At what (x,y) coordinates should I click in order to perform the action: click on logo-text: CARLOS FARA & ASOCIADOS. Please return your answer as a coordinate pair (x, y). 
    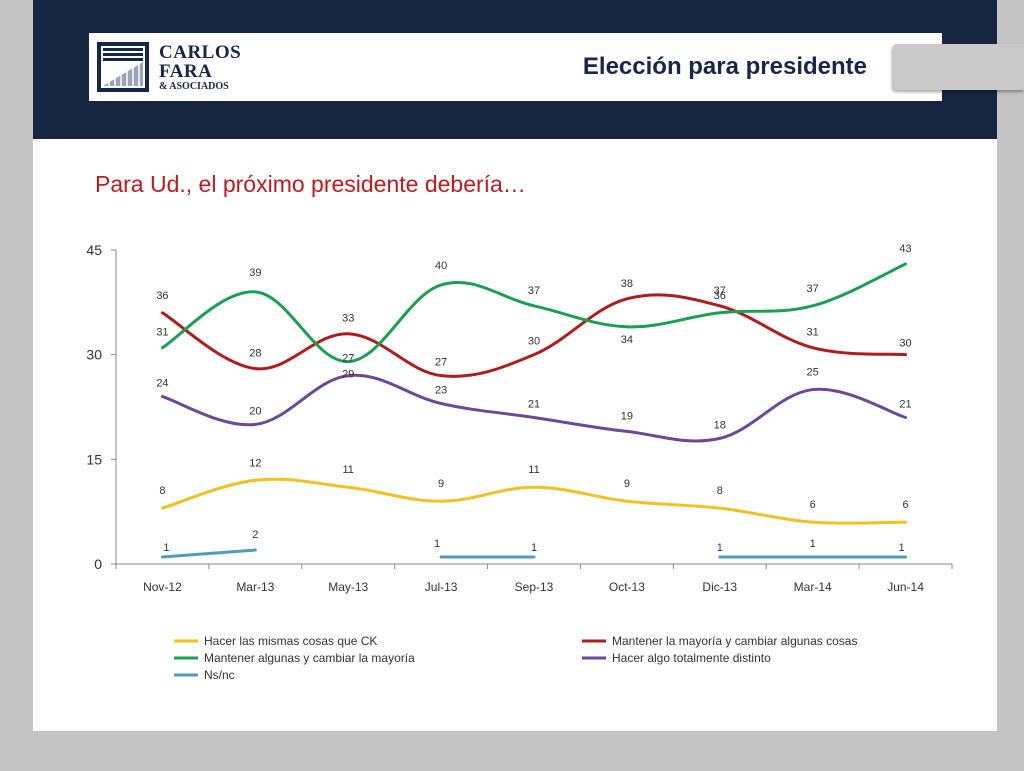
    Looking at the image, I should click on (200, 67).